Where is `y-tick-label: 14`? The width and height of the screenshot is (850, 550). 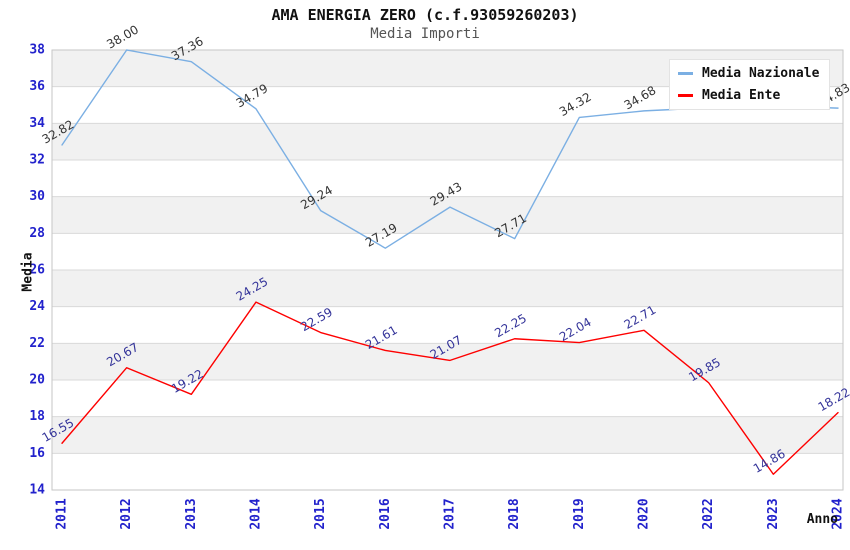 y-tick-label: 14 is located at coordinates (37, 490).